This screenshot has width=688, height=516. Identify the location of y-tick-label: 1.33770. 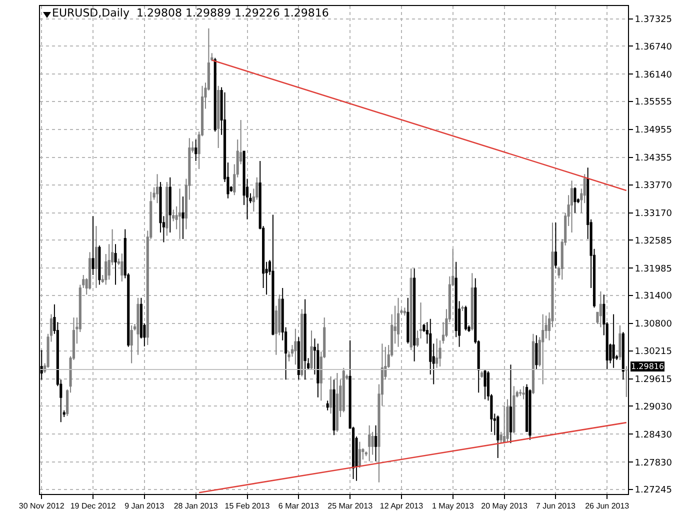
(653, 186).